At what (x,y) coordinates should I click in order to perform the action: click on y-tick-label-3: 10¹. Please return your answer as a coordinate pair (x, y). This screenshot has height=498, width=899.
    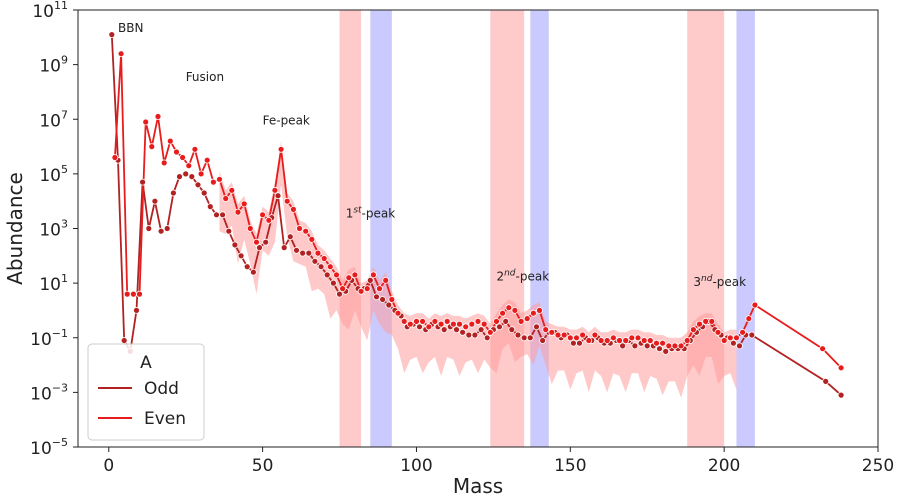
    Looking at the image, I should click on (53, 283).